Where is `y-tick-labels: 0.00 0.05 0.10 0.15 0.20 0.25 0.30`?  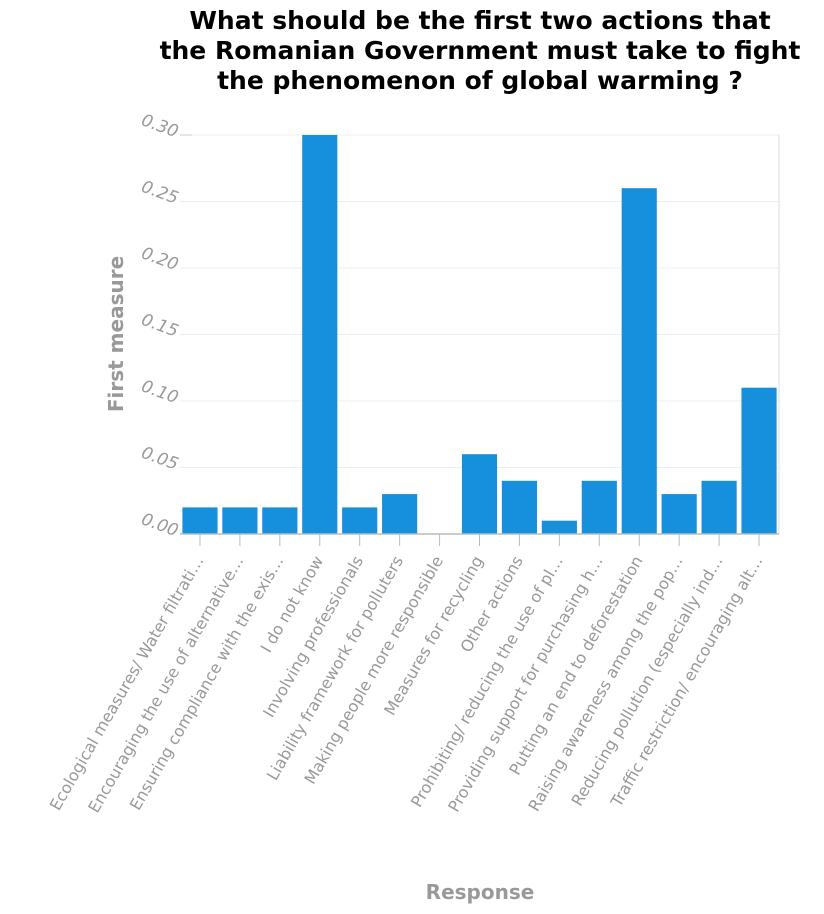
y-tick-labels: 0.00 0.05 0.10 0.15 0.20 0.25 0.30 is located at coordinates (160, 325).